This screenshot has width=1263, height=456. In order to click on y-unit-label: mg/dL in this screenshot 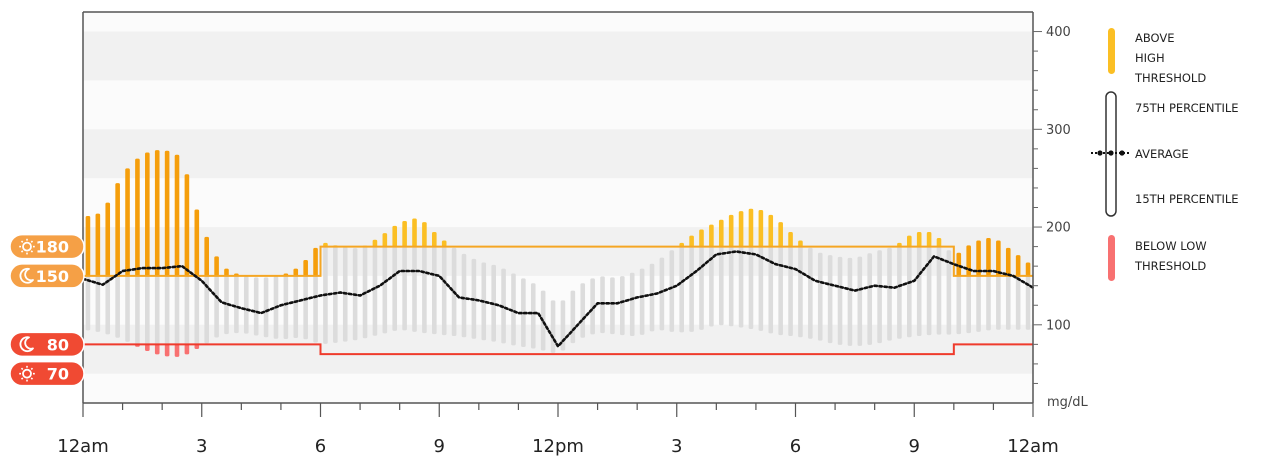, I will do `click(1068, 402)`.